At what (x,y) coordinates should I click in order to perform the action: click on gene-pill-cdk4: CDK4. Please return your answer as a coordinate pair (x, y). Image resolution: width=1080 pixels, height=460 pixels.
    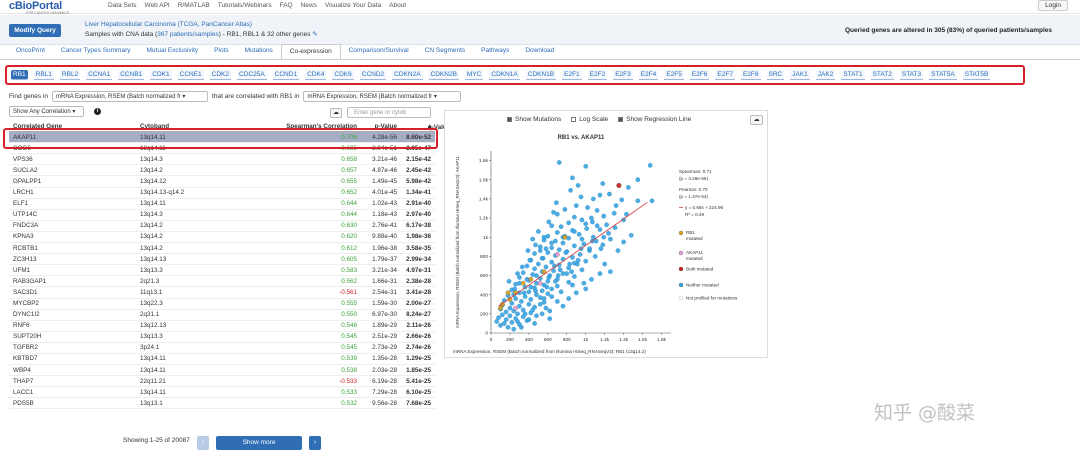
    Looking at the image, I should click on (316, 75).